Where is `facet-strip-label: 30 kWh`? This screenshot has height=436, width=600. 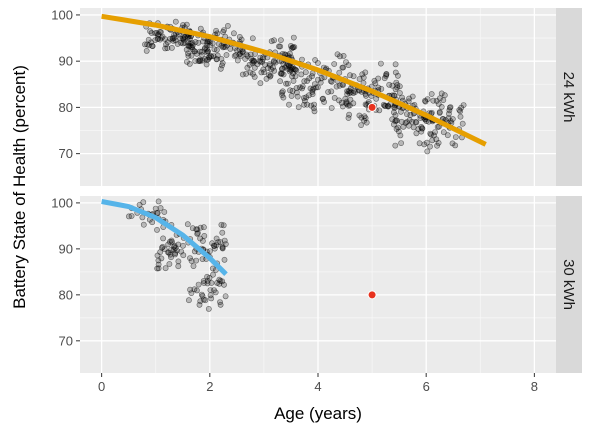 facet-strip-label: 30 kWh is located at coordinates (568, 284).